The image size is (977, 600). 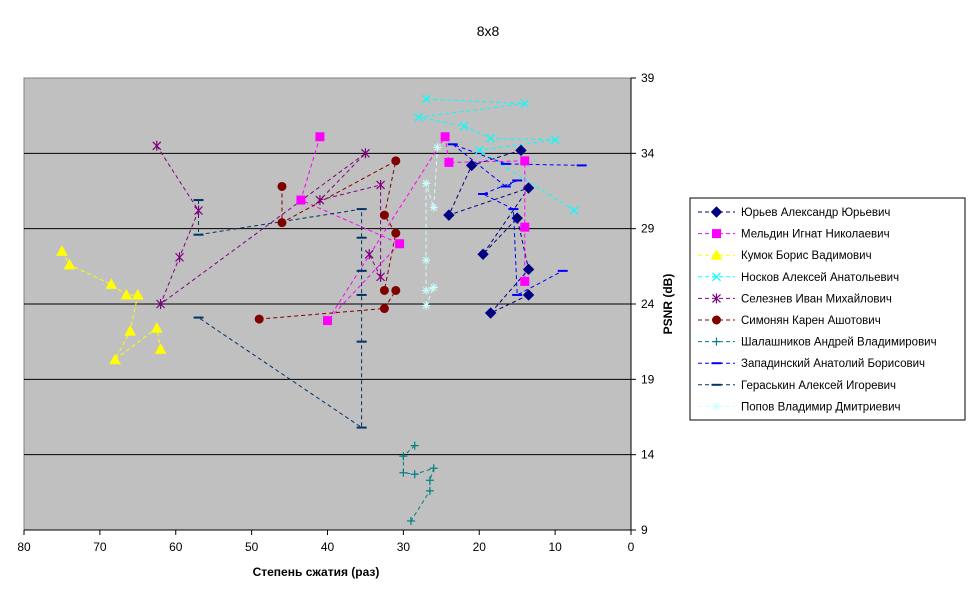 What do you see at coordinates (820, 278) in the screenshot?
I see `legend-label-3: Носков Алексей Анатольевич` at bounding box center [820, 278].